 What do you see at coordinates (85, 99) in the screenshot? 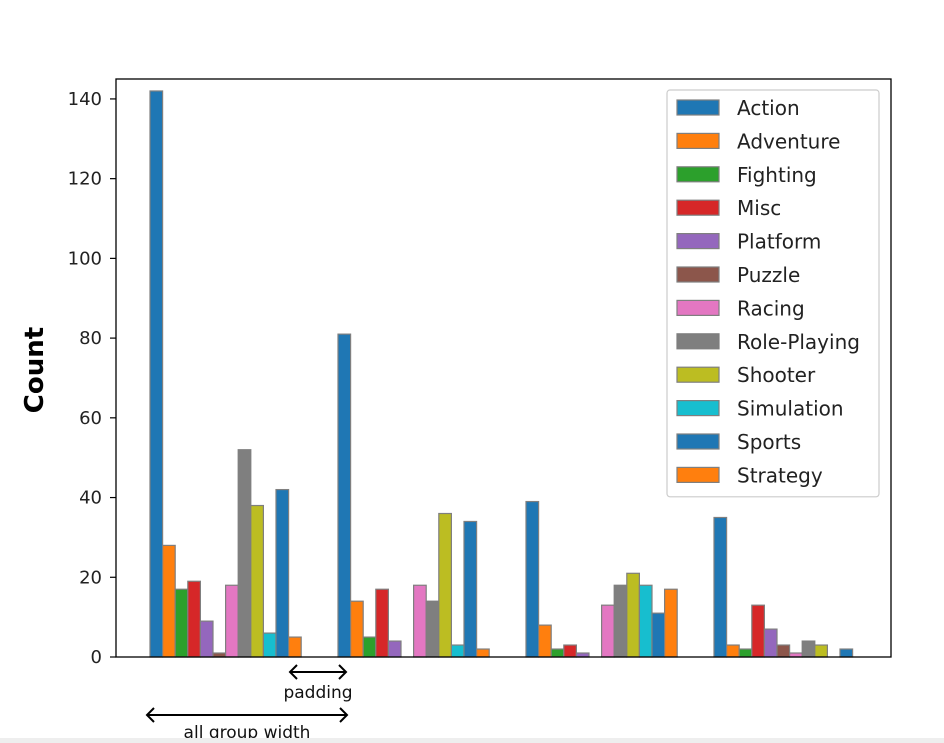
I see `y-tick-label: 140` at bounding box center [85, 99].